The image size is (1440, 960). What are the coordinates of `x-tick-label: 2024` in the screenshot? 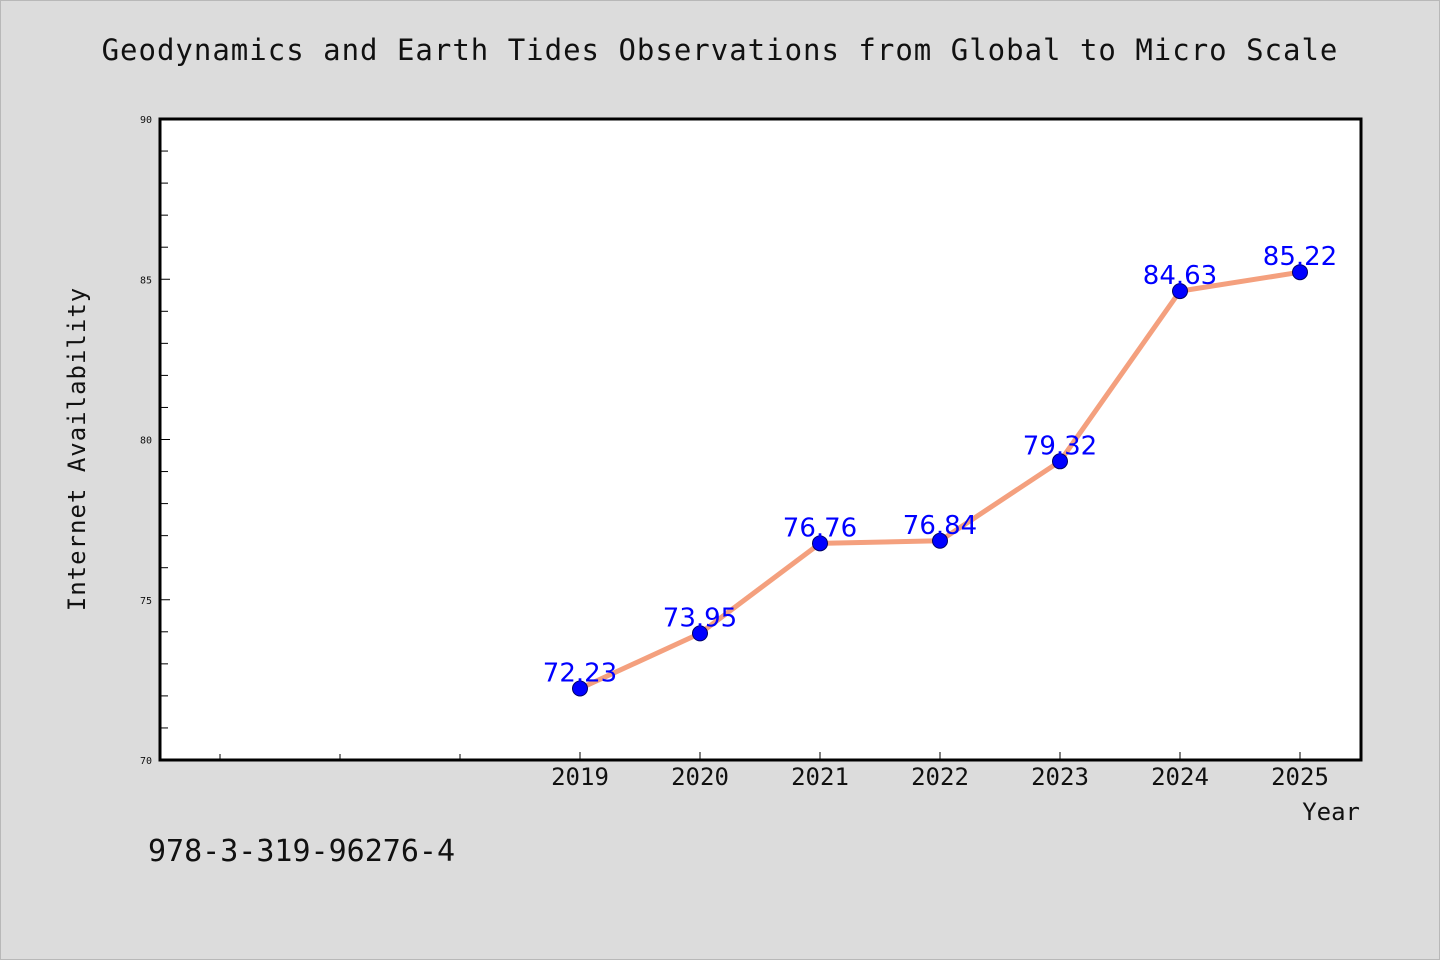 It's located at (1180, 777).